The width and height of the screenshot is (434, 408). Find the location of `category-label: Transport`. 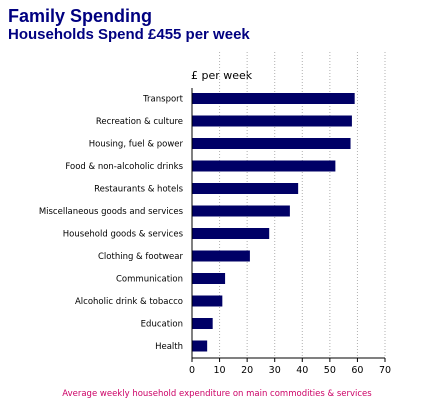

category-label: Transport is located at coordinates (163, 100).